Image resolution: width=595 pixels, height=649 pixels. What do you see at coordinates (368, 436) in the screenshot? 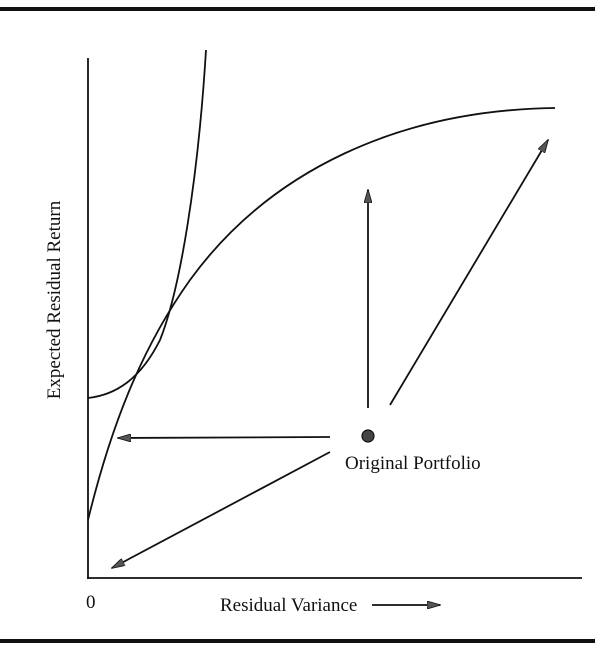
I see `original-portfolio-point` at bounding box center [368, 436].